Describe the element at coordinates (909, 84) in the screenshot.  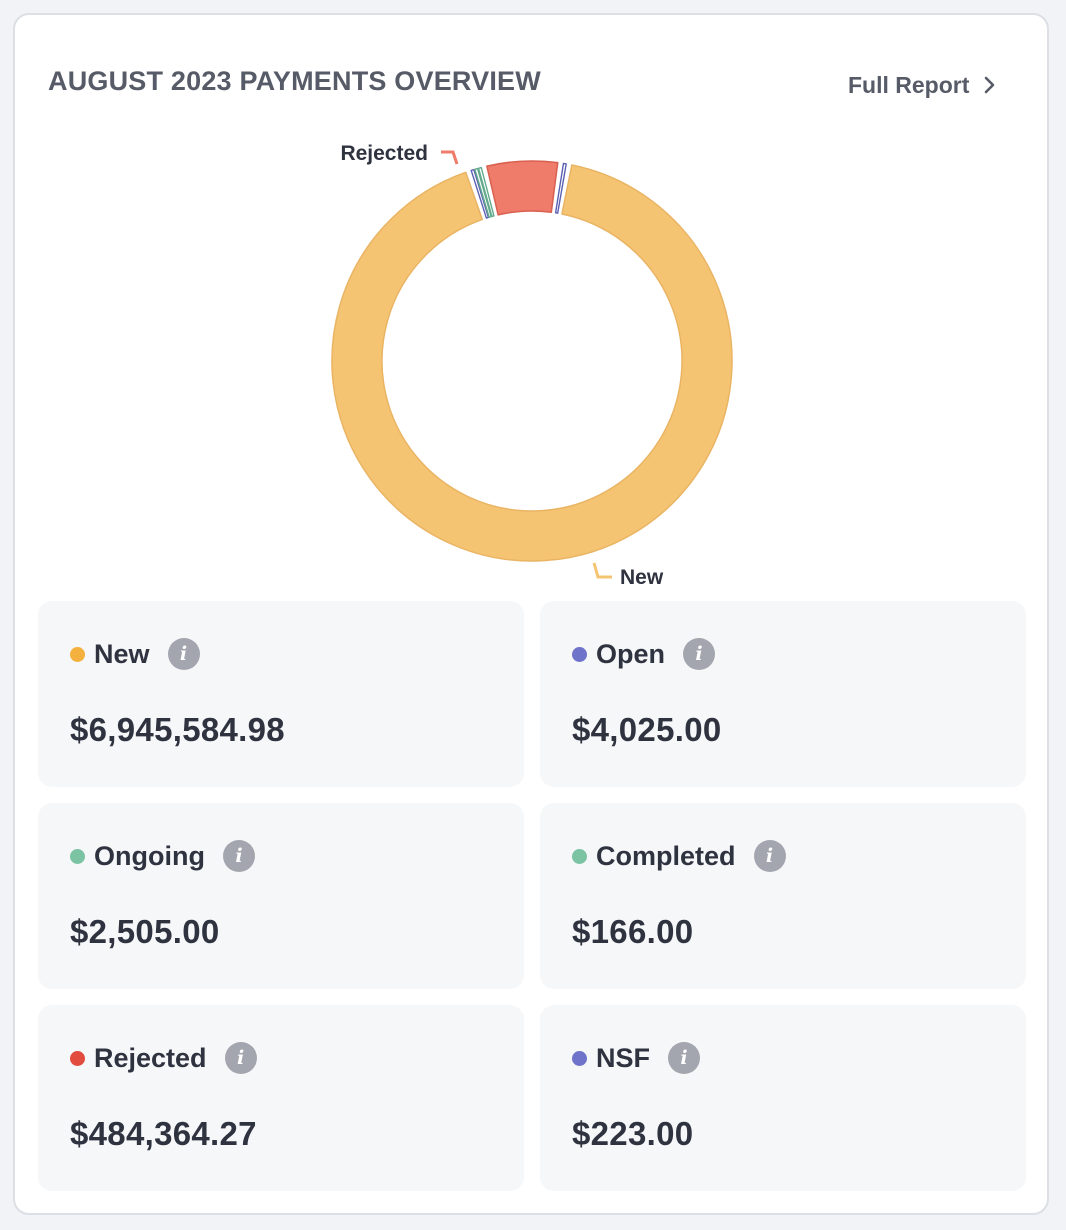
I see `full-report-label: Full Report` at that location.